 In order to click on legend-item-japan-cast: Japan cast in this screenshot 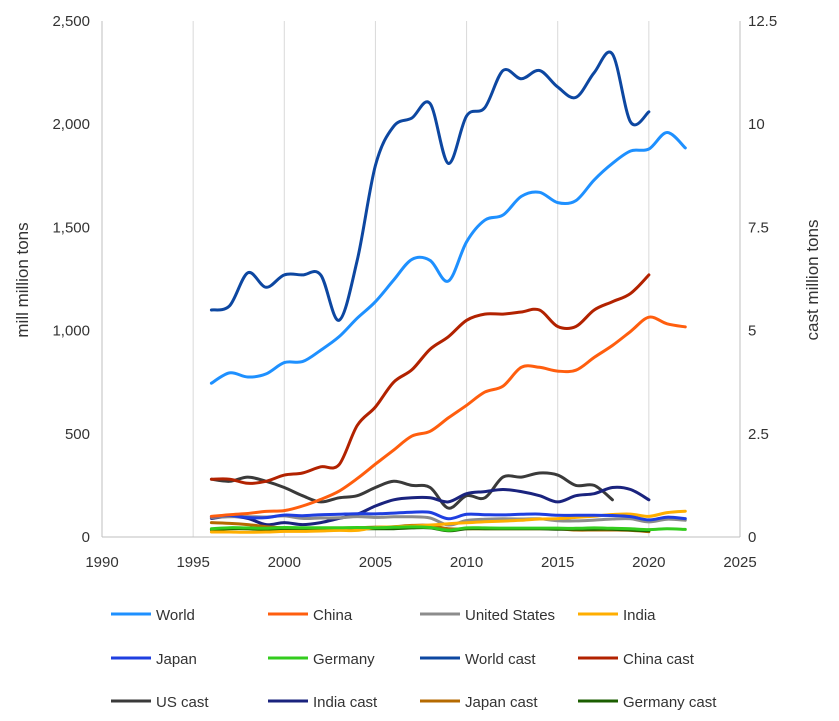, I will do `click(479, 702)`.